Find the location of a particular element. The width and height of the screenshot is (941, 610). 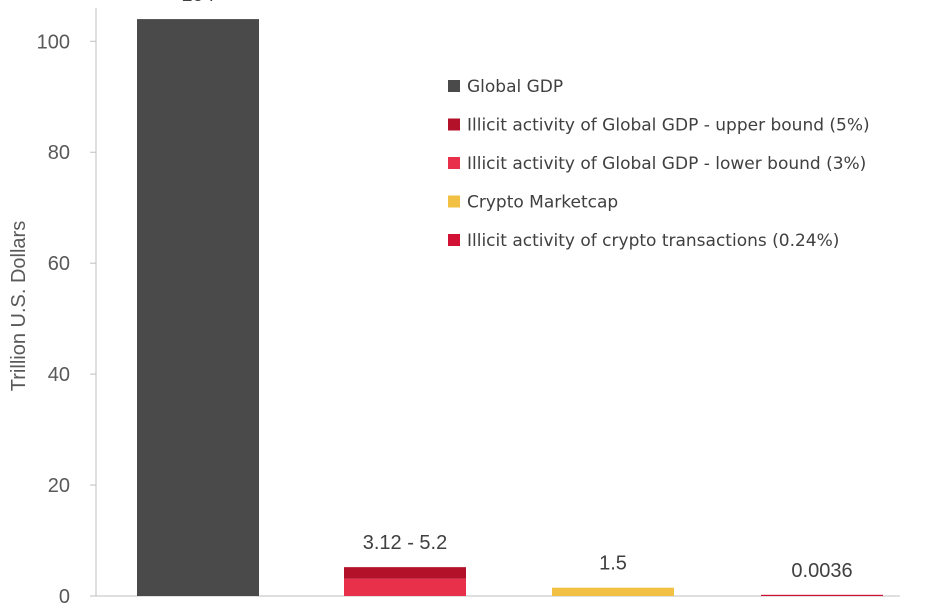

legend-label: Global GDP is located at coordinates (515, 87).